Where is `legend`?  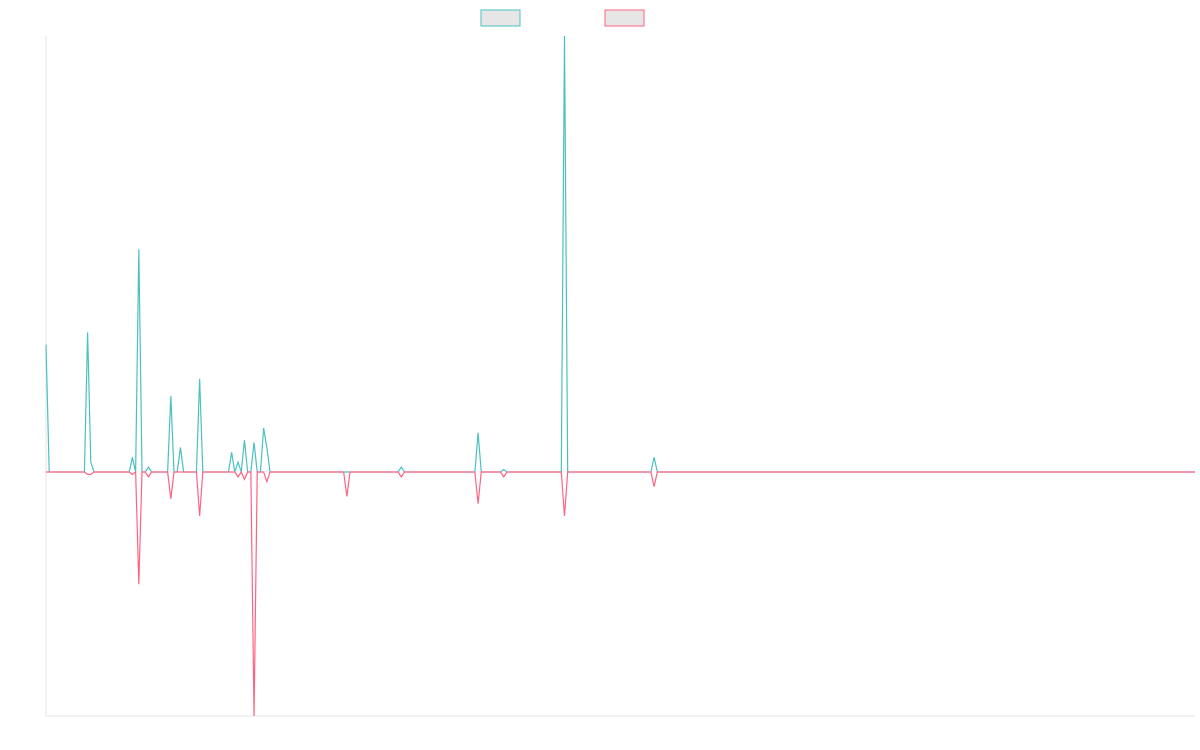
legend is located at coordinates (562, 18).